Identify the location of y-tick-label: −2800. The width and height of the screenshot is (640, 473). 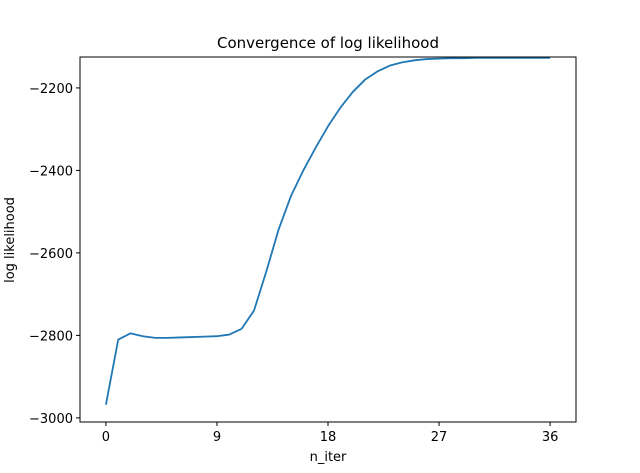
(51, 336).